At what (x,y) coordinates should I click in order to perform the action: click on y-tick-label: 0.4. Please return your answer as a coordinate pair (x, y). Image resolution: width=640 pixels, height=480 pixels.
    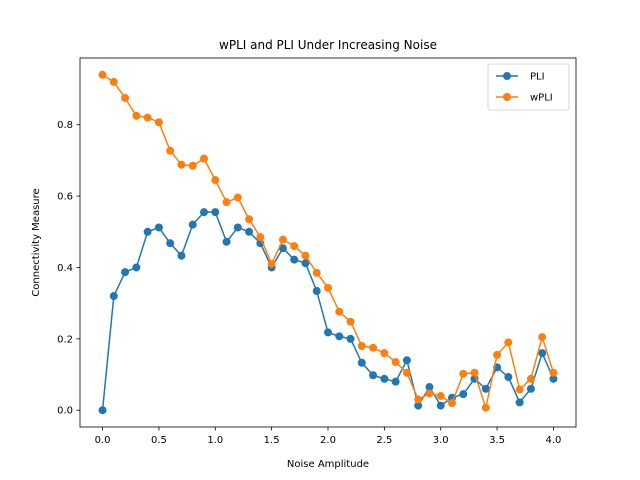
    Looking at the image, I should click on (65, 268).